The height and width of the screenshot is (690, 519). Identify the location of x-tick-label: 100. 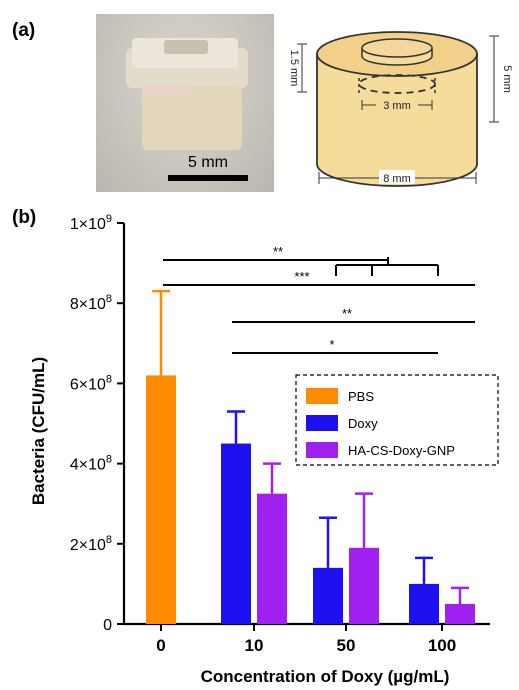
(442, 645).